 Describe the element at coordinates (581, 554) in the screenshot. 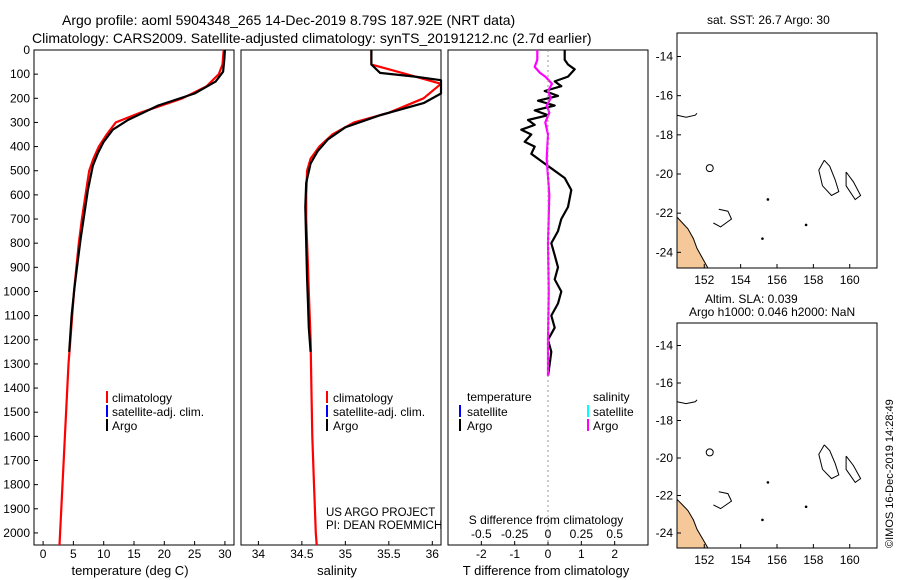

I see `x-tick-label: 1` at that location.